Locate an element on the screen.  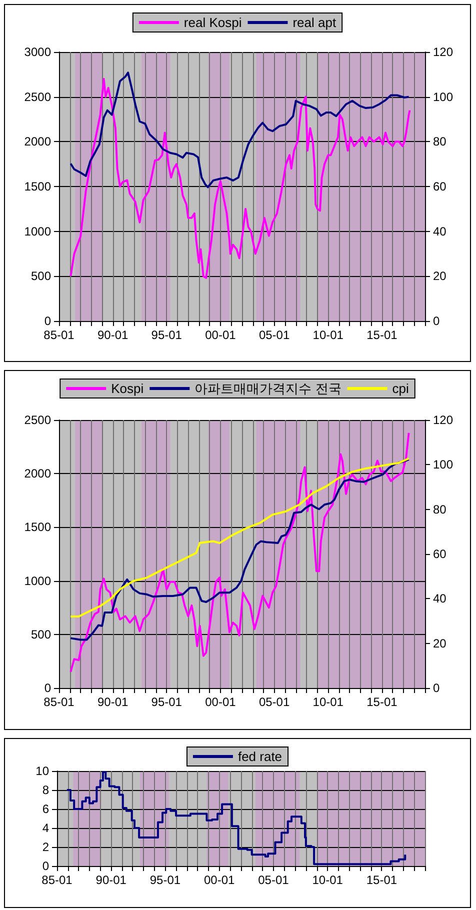
y-tick-label: 4 is located at coordinates (46, 828).